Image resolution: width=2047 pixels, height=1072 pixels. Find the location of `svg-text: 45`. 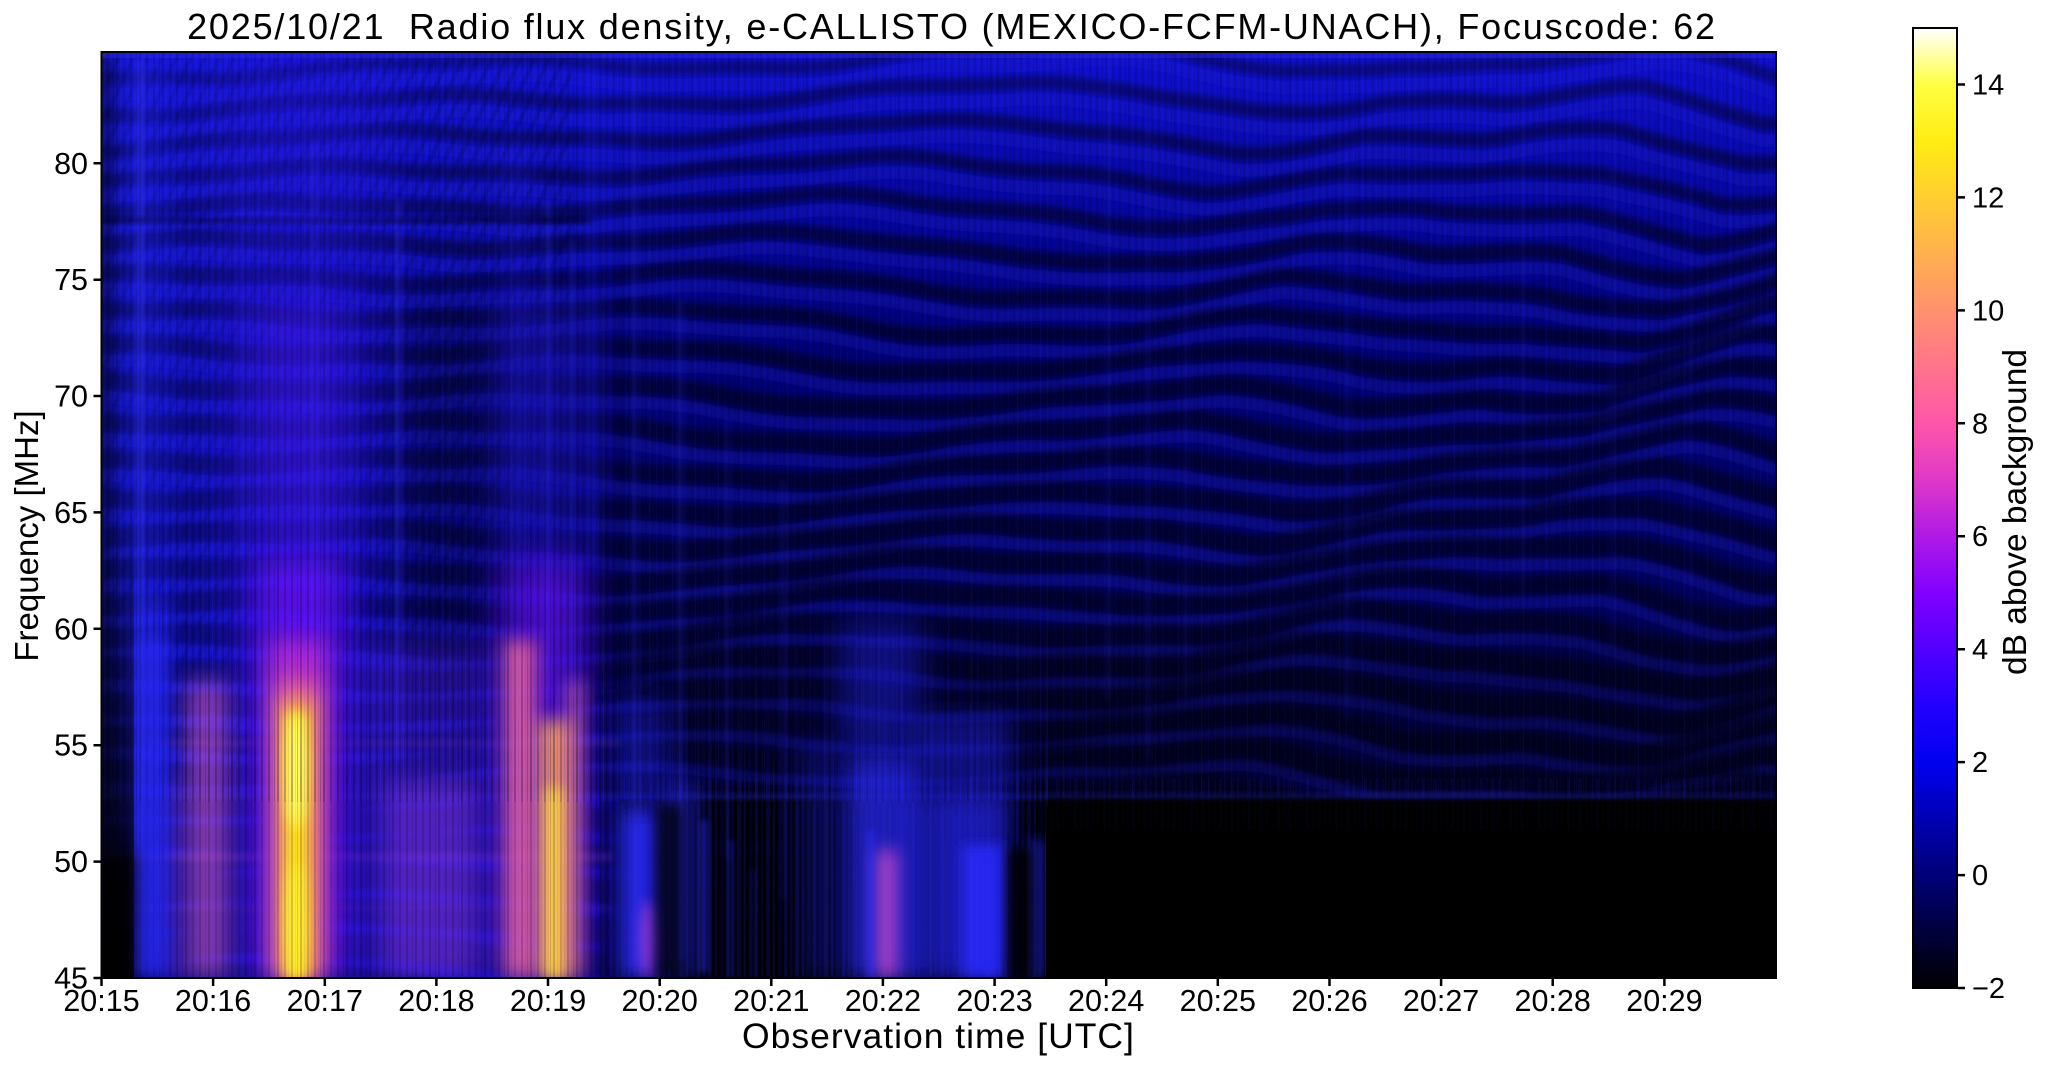

svg-text: 45 is located at coordinates (71, 979).